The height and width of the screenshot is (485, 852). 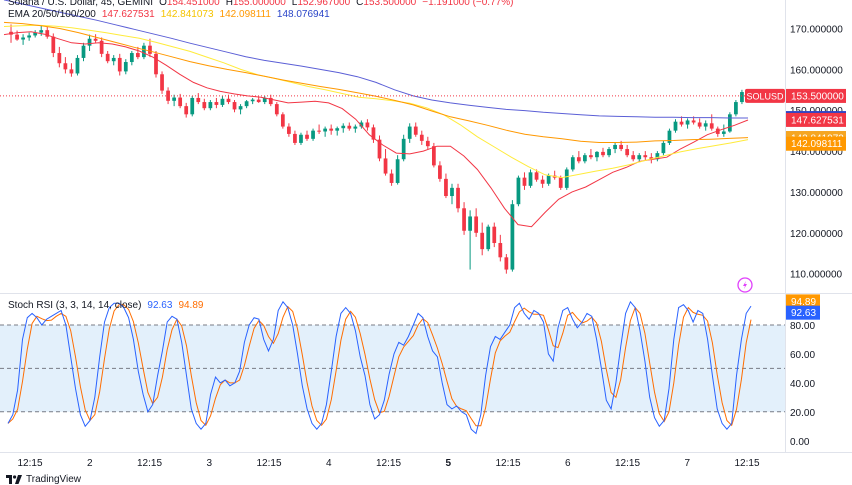 What do you see at coordinates (802, 384) in the screenshot?
I see `osc-tick-label: 40.00` at bounding box center [802, 384].